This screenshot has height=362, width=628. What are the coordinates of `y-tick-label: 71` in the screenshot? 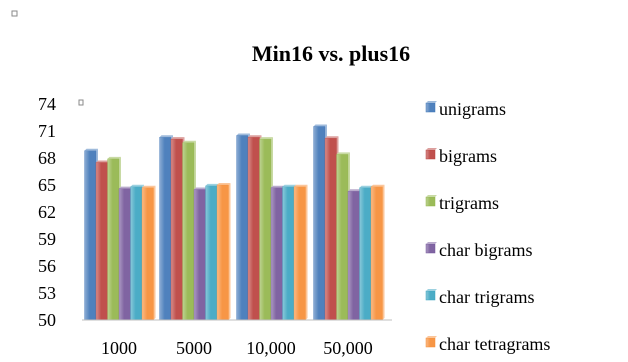 It's located at (47, 131).